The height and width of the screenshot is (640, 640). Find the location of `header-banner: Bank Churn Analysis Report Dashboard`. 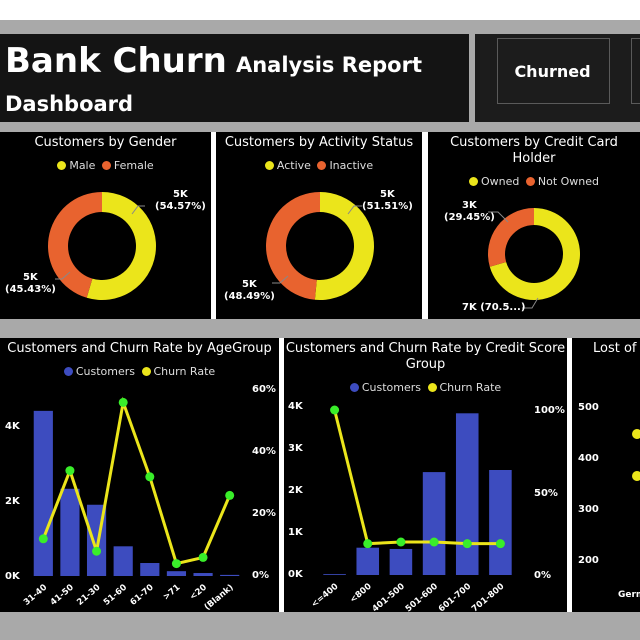

header-banner: Bank Churn Analysis Report Dashboard is located at coordinates (234, 78).